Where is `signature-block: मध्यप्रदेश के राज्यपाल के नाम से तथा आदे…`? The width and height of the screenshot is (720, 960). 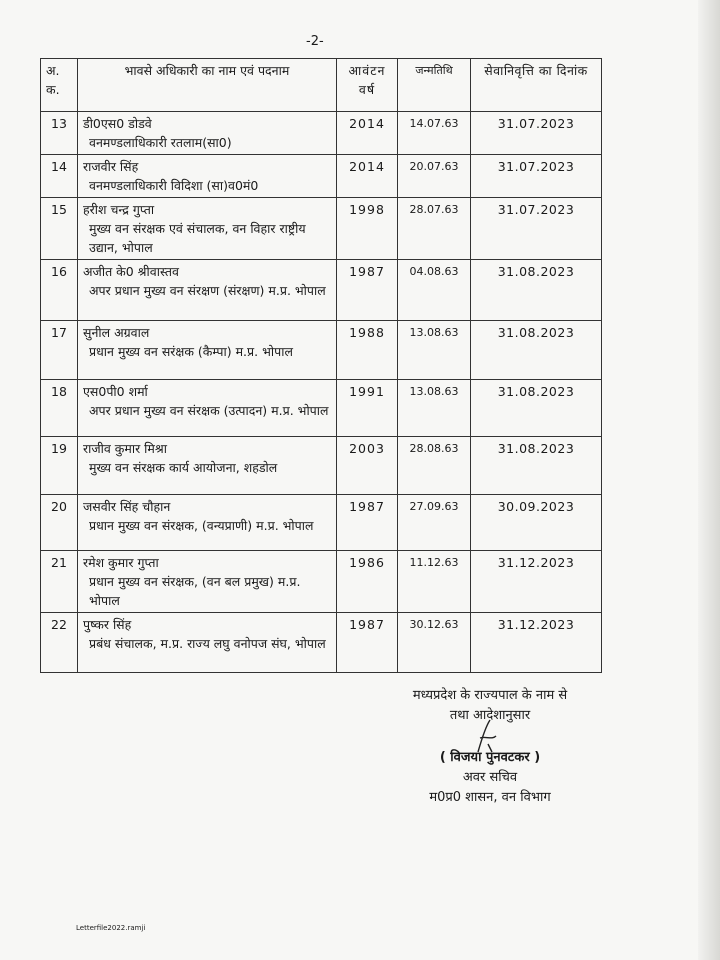
signature-block: मध्यप्रदेश के राज्यपाल के नाम से तथा आदे… is located at coordinates (490, 747).